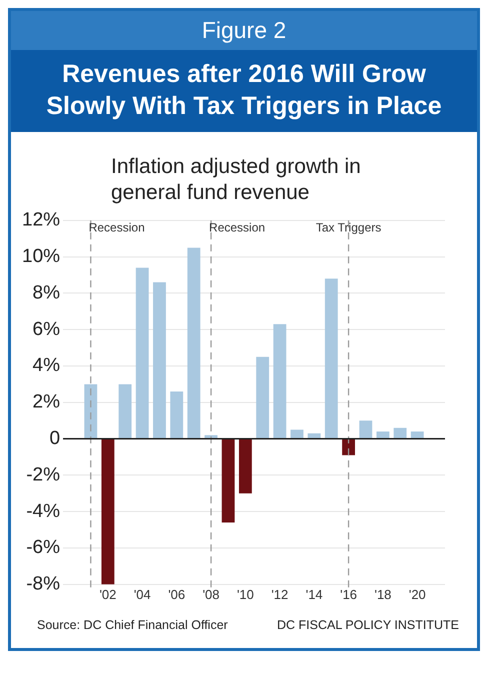 This screenshot has height=700, width=486. Describe the element at coordinates (43, 511) in the screenshot. I see `y-tick-label: -4%` at that location.